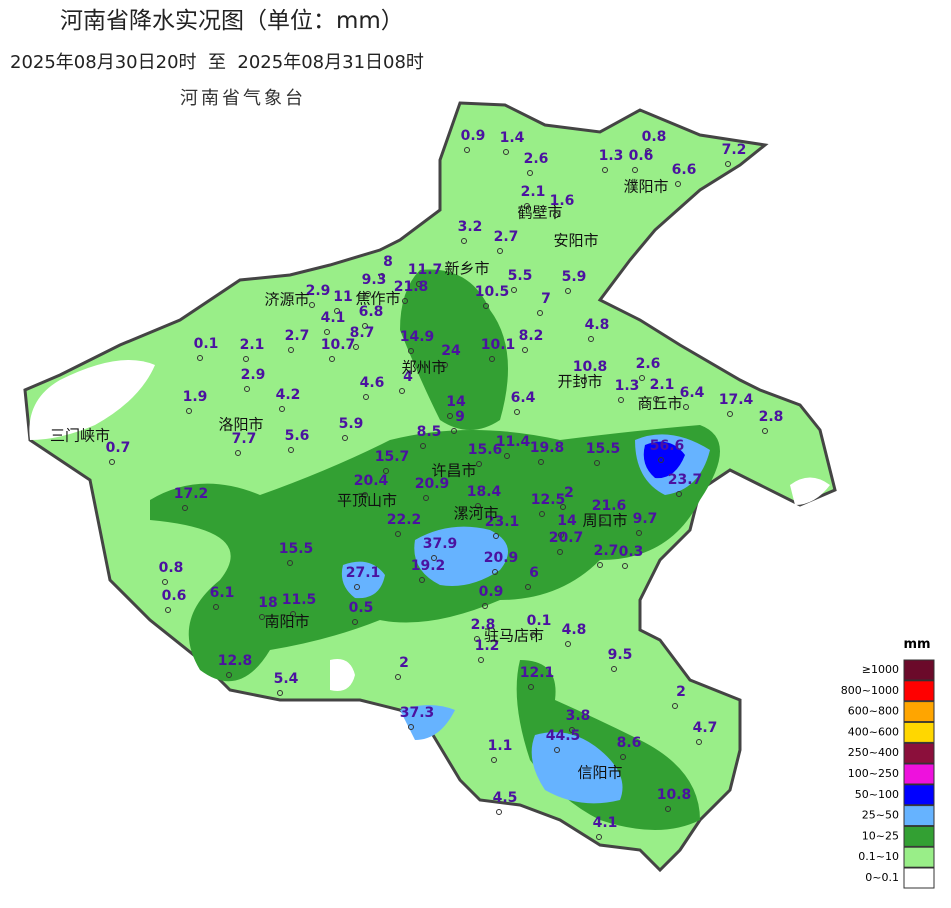 This screenshot has width=951, height=908. I want to click on station-value: 9, so click(460, 417).